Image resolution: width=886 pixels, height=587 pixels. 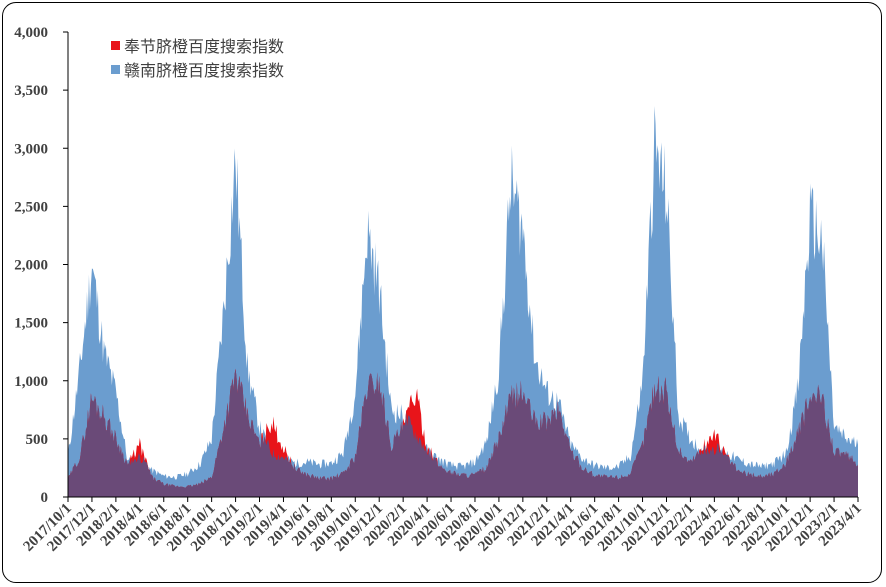 What do you see at coordinates (37, 440) in the screenshot?
I see `y-tick-label: 500` at bounding box center [37, 440].